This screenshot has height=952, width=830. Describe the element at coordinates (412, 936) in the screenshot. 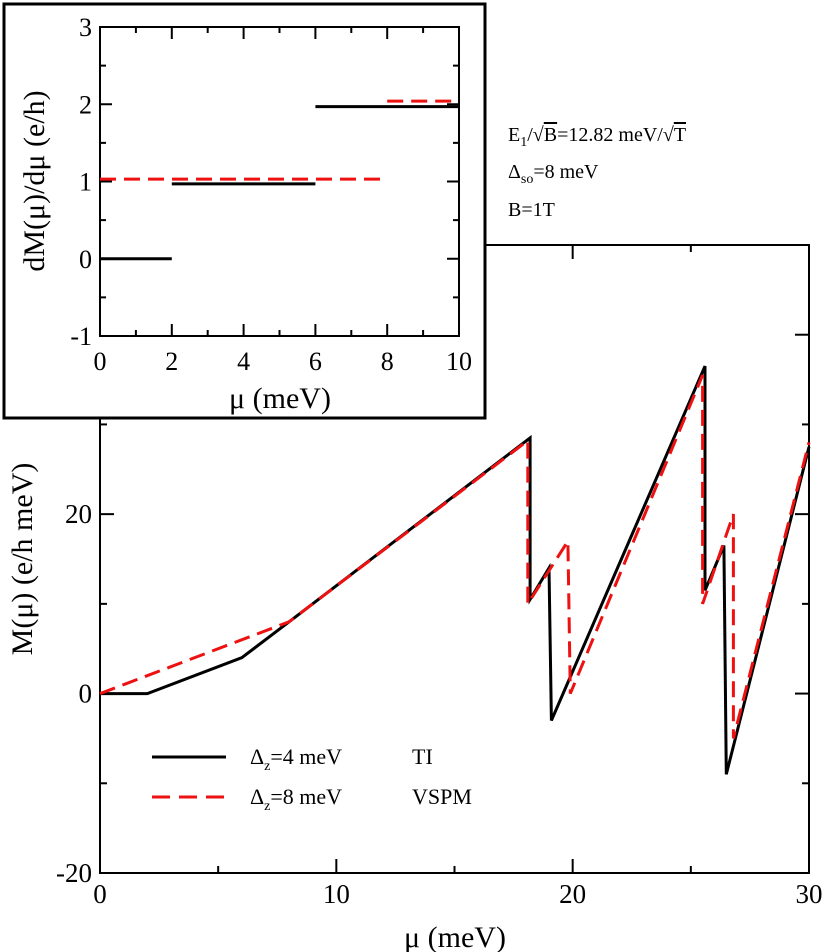

I see `main-x-mu: μ` at that location.